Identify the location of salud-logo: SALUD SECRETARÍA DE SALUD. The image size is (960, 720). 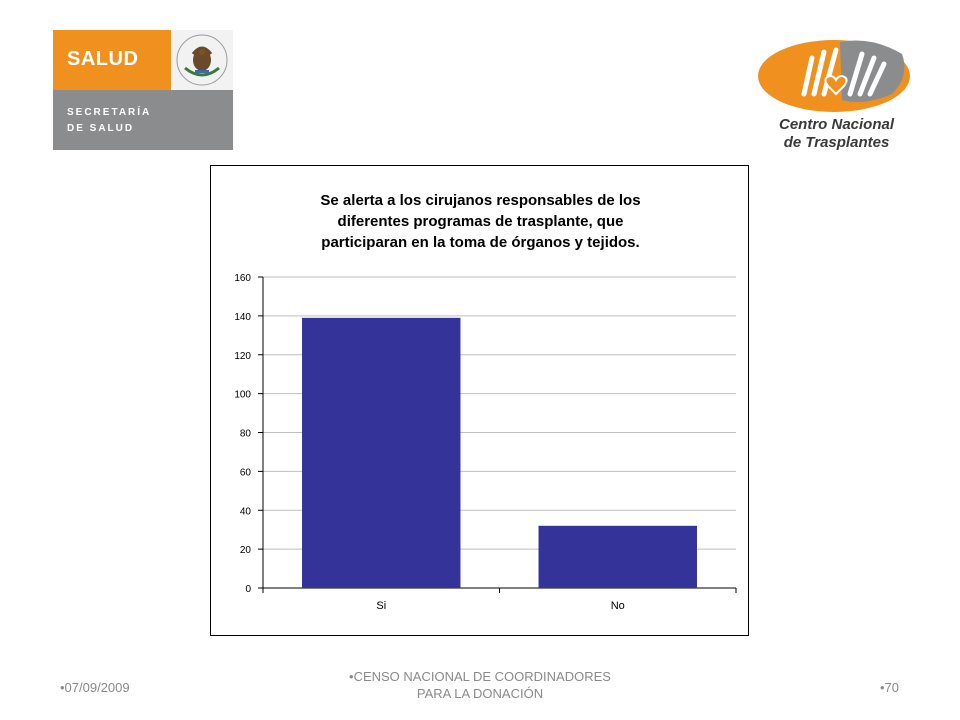
(143, 90).